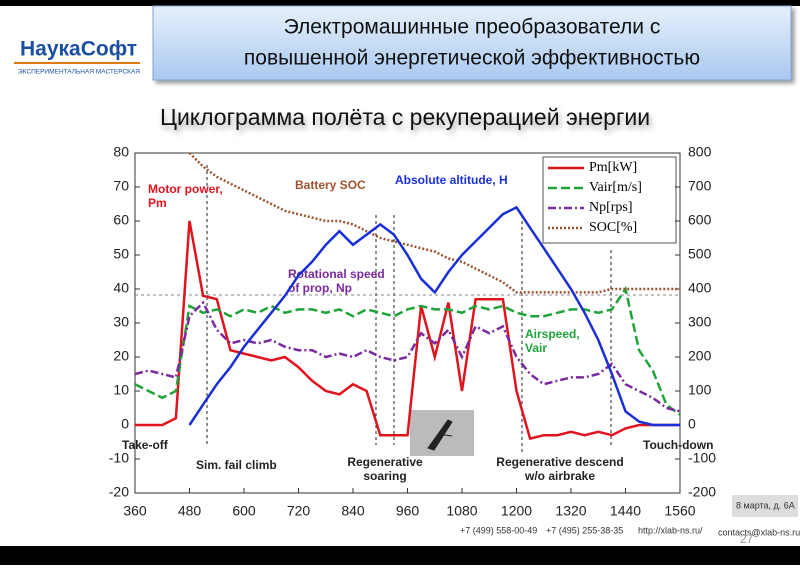 The width and height of the screenshot is (800, 570). What do you see at coordinates (336, 274) in the screenshot?
I see `annotation: Rotational speed` at bounding box center [336, 274].